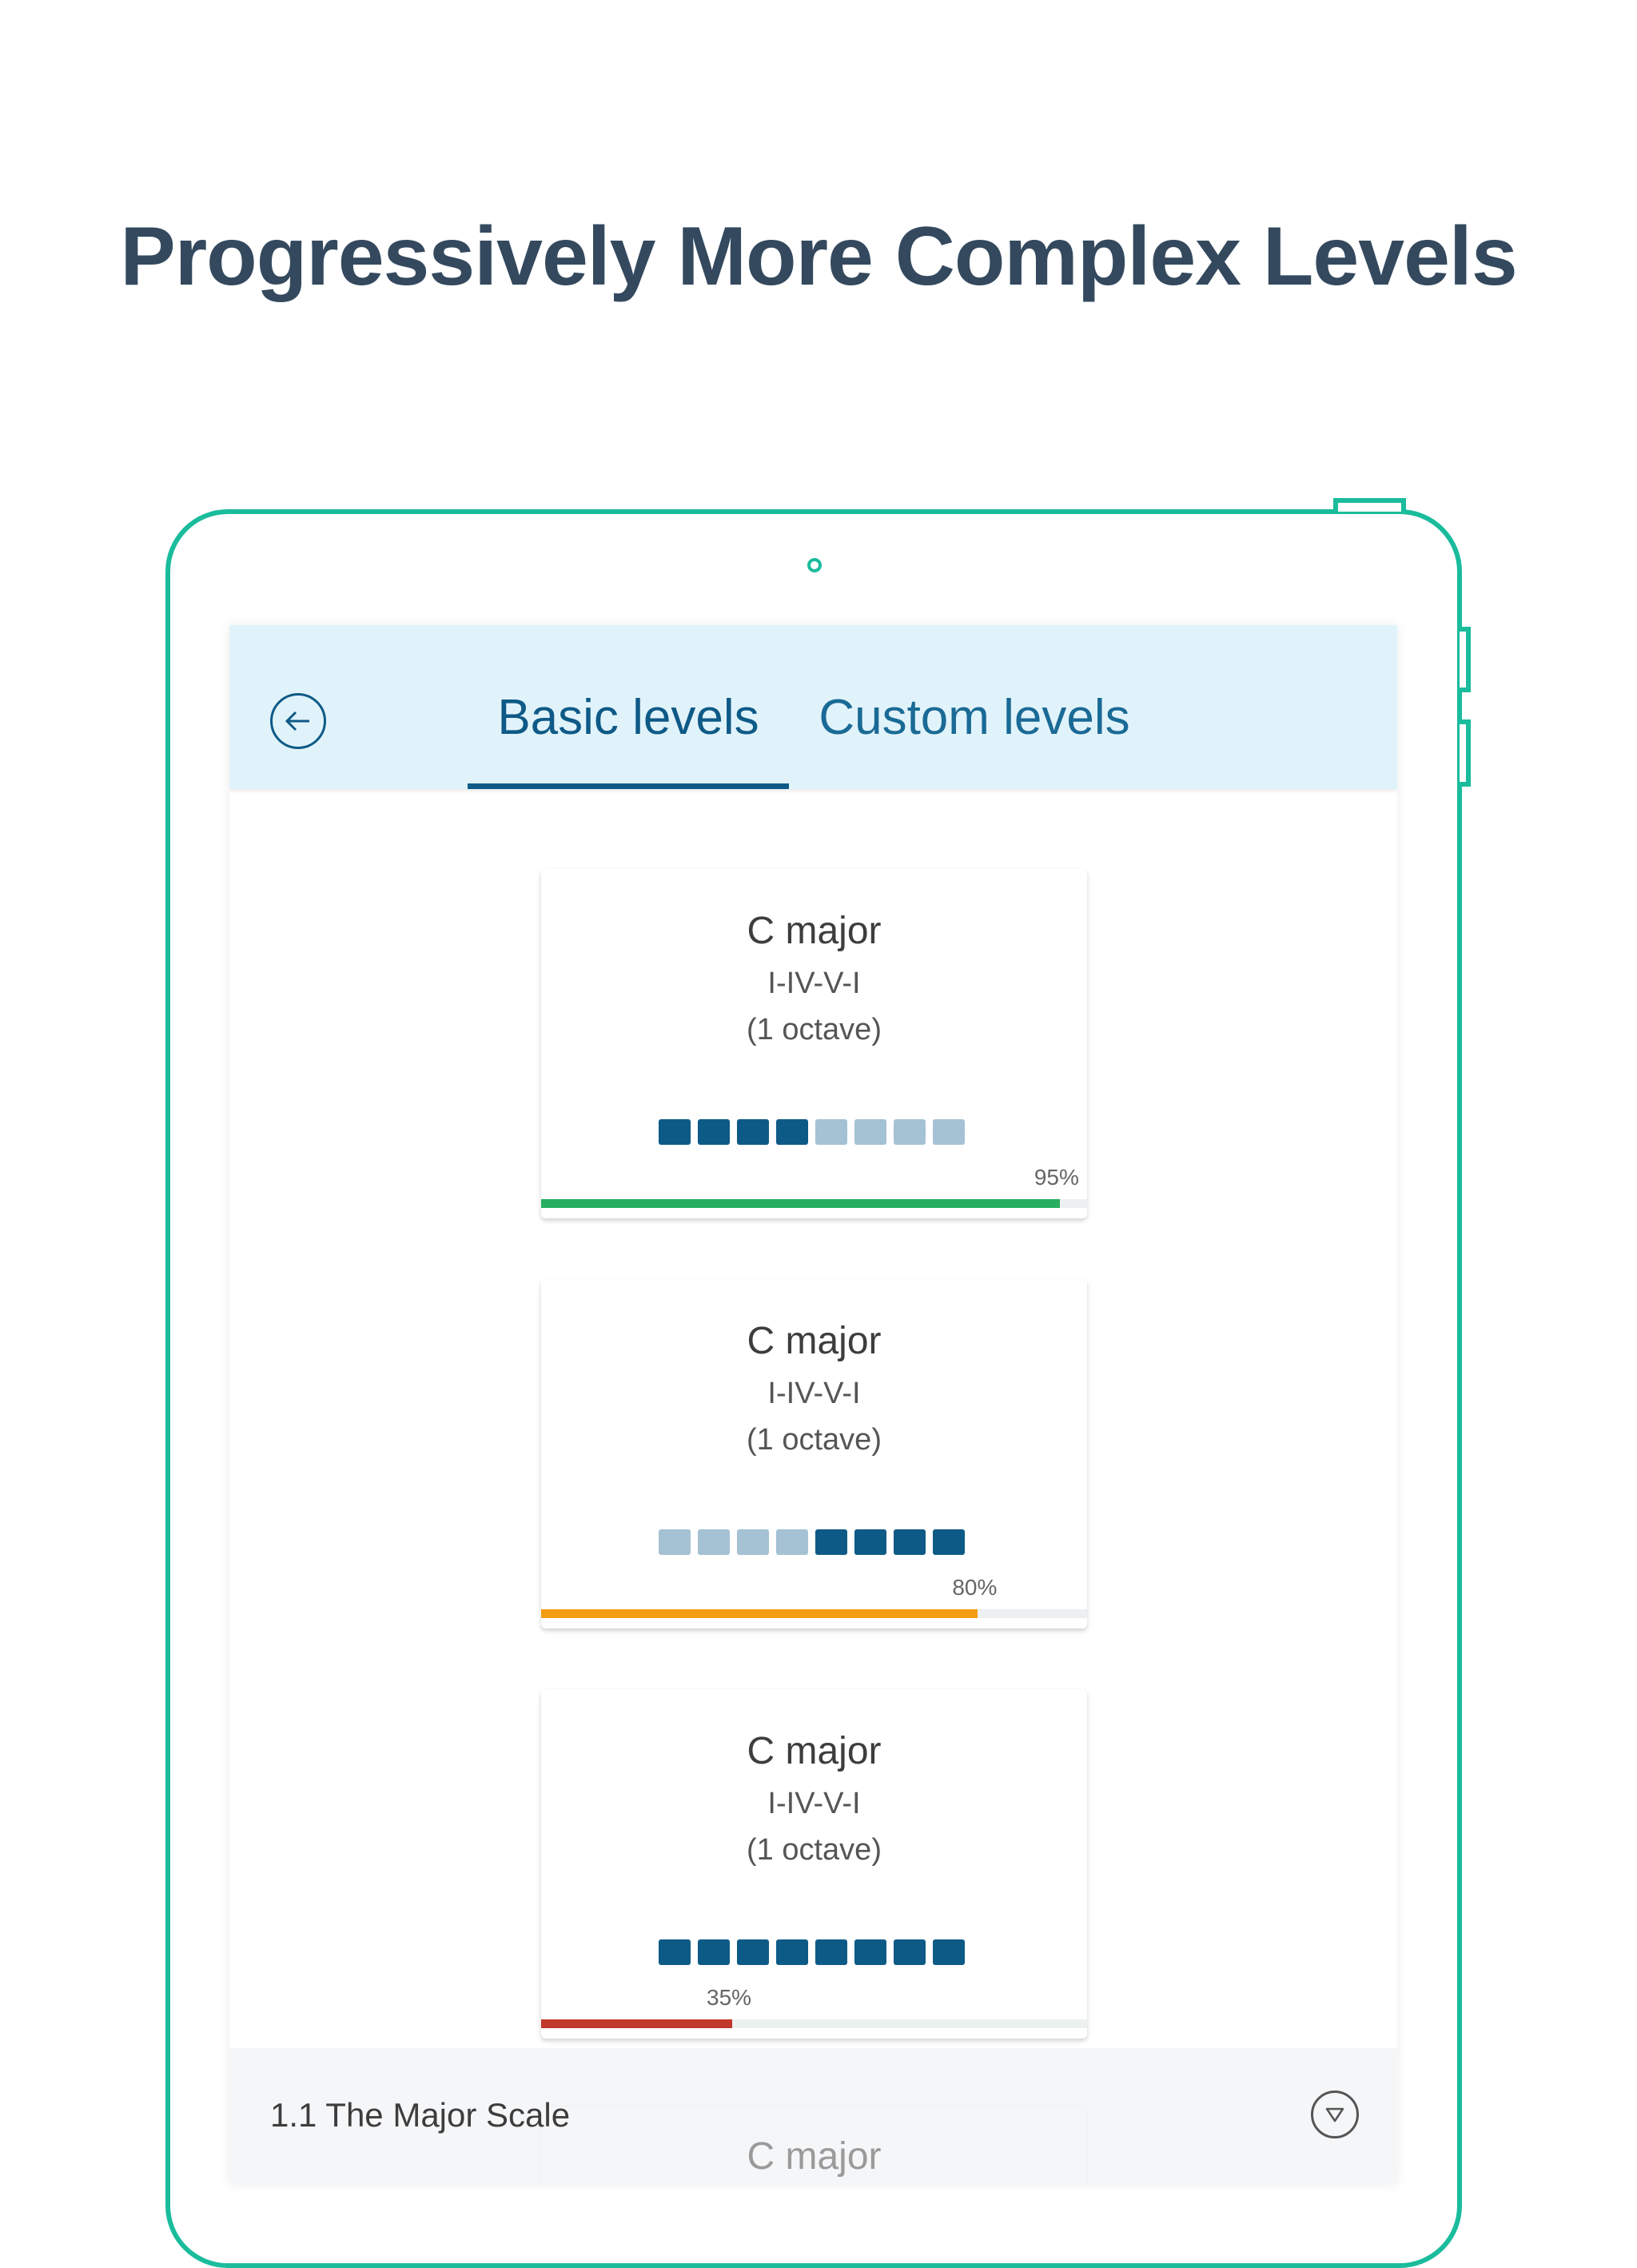 The width and height of the screenshot is (1637, 2268). Describe the element at coordinates (1465, 753) in the screenshot. I see `tablet-volume-down-button` at that location.